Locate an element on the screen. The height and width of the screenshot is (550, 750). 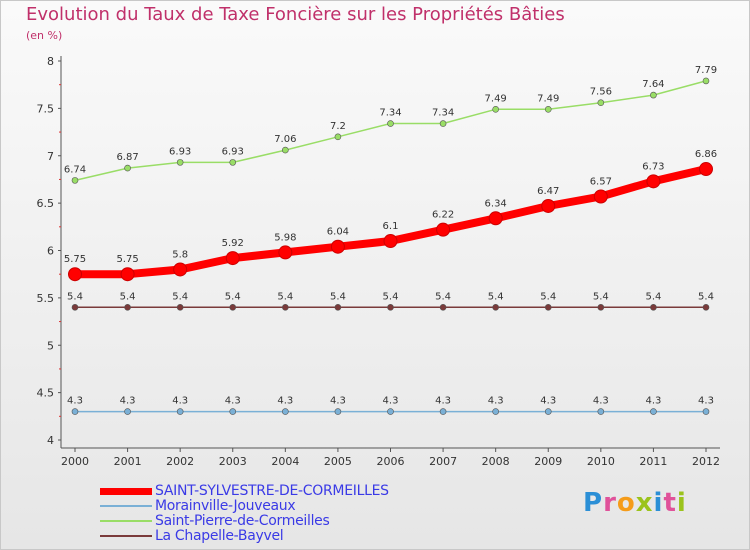
y-tick-label: 5.5 is located at coordinates (46, 298).